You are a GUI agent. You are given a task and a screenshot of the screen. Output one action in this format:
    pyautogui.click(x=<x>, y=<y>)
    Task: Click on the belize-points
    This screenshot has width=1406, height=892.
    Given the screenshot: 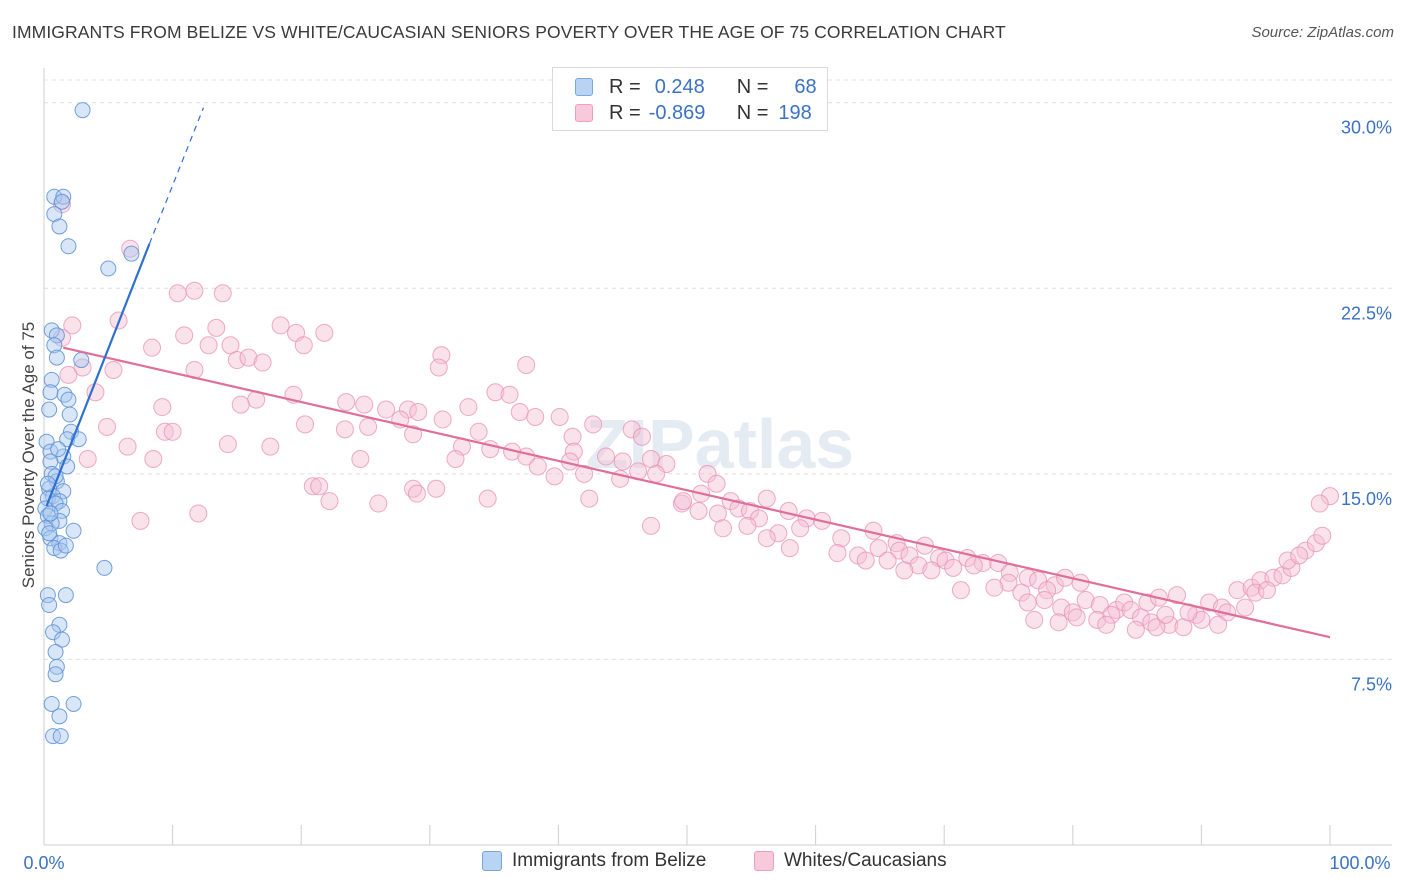 What is the action you would take?
    pyautogui.click(x=88, y=423)
    